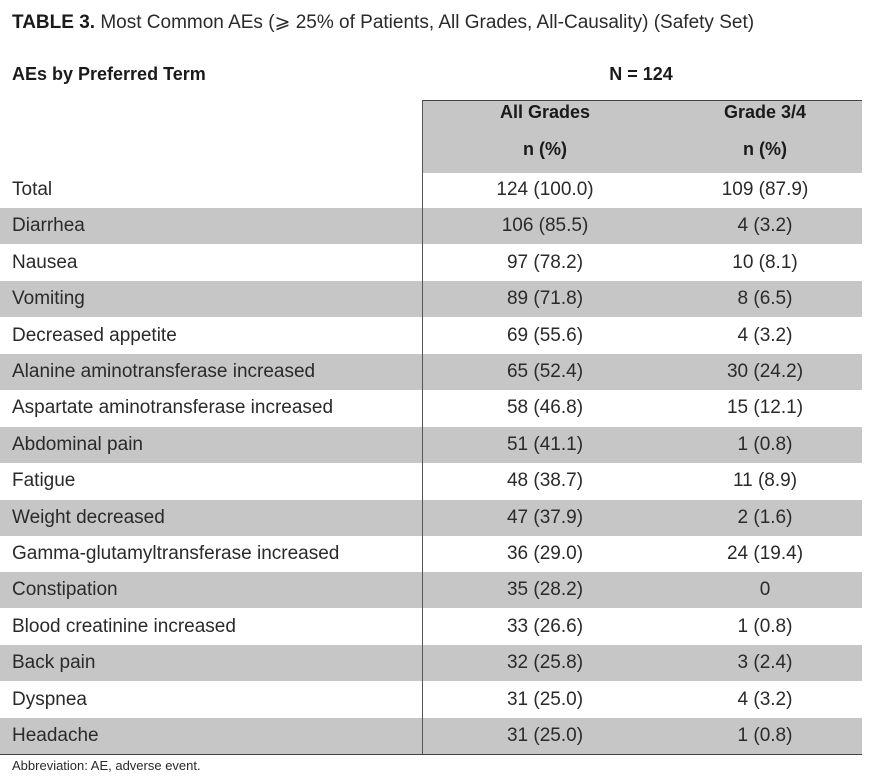 The width and height of the screenshot is (872, 782). What do you see at coordinates (545, 226) in the screenshot?
I see `all-grades-cell: 106 (85.5)` at bounding box center [545, 226].